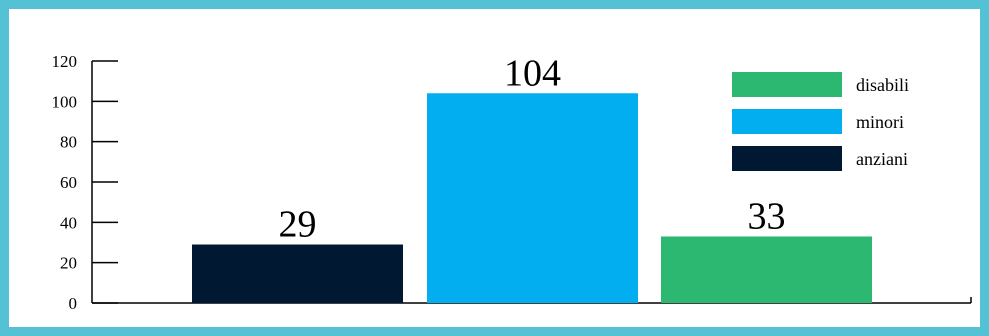 The image size is (989, 336). Describe the element at coordinates (85, 182) in the screenshot. I see `y-axis: 0 20 40 60 80 100 120` at that location.